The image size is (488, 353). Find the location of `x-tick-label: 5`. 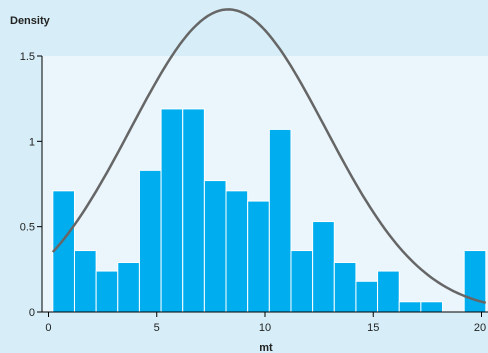

x-tick-label: 5 is located at coordinates (157, 328).